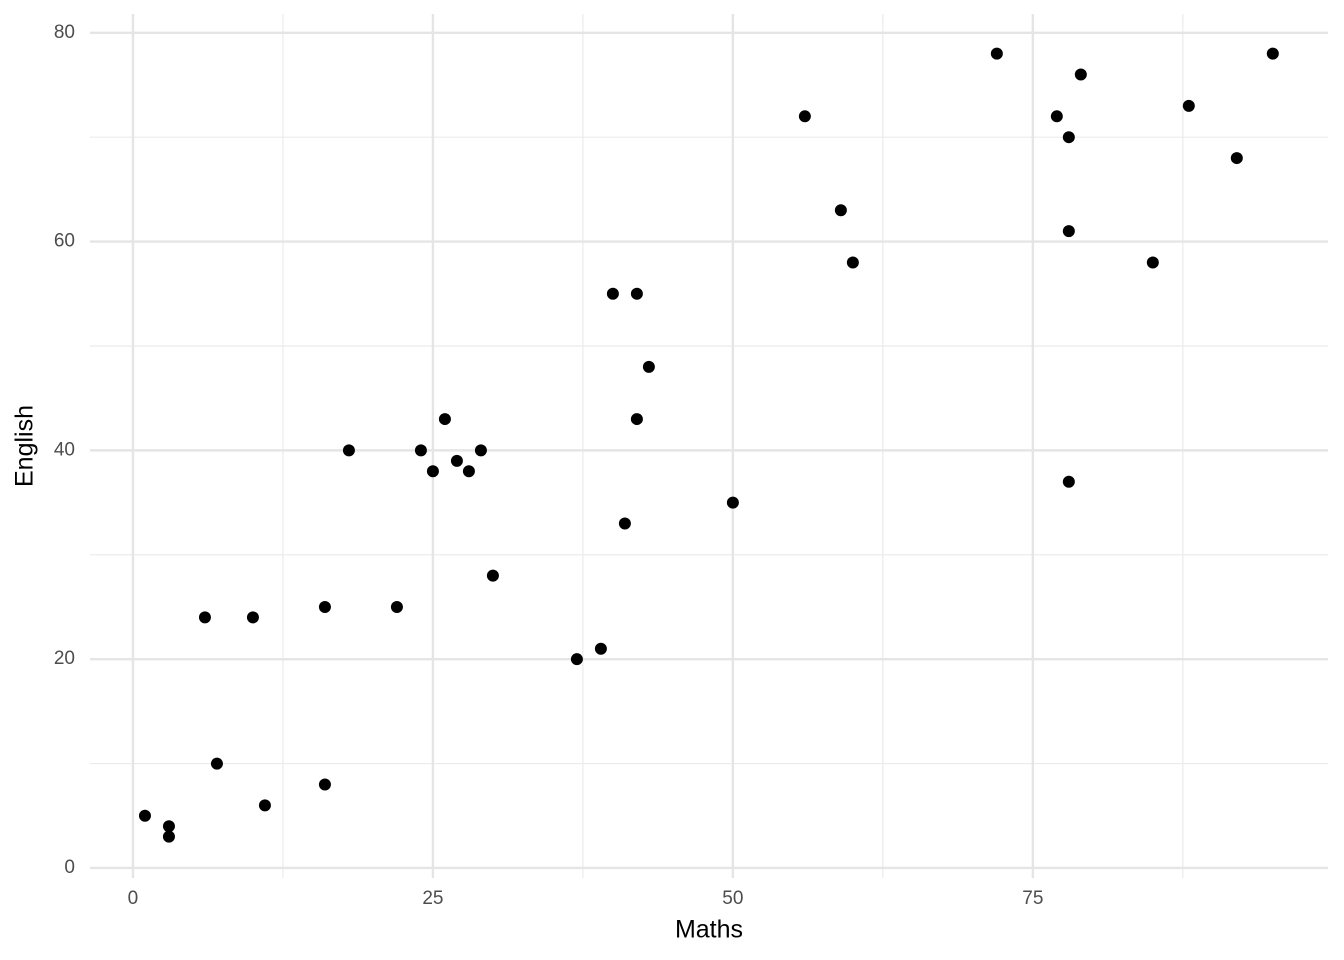 The width and height of the screenshot is (1344, 960). What do you see at coordinates (732, 898) in the screenshot?
I see `x-tick-label: 50` at bounding box center [732, 898].